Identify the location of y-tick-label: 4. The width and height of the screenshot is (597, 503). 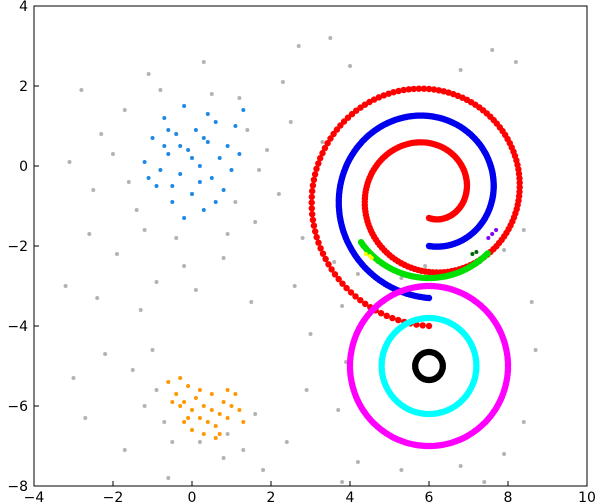
(23, 7).